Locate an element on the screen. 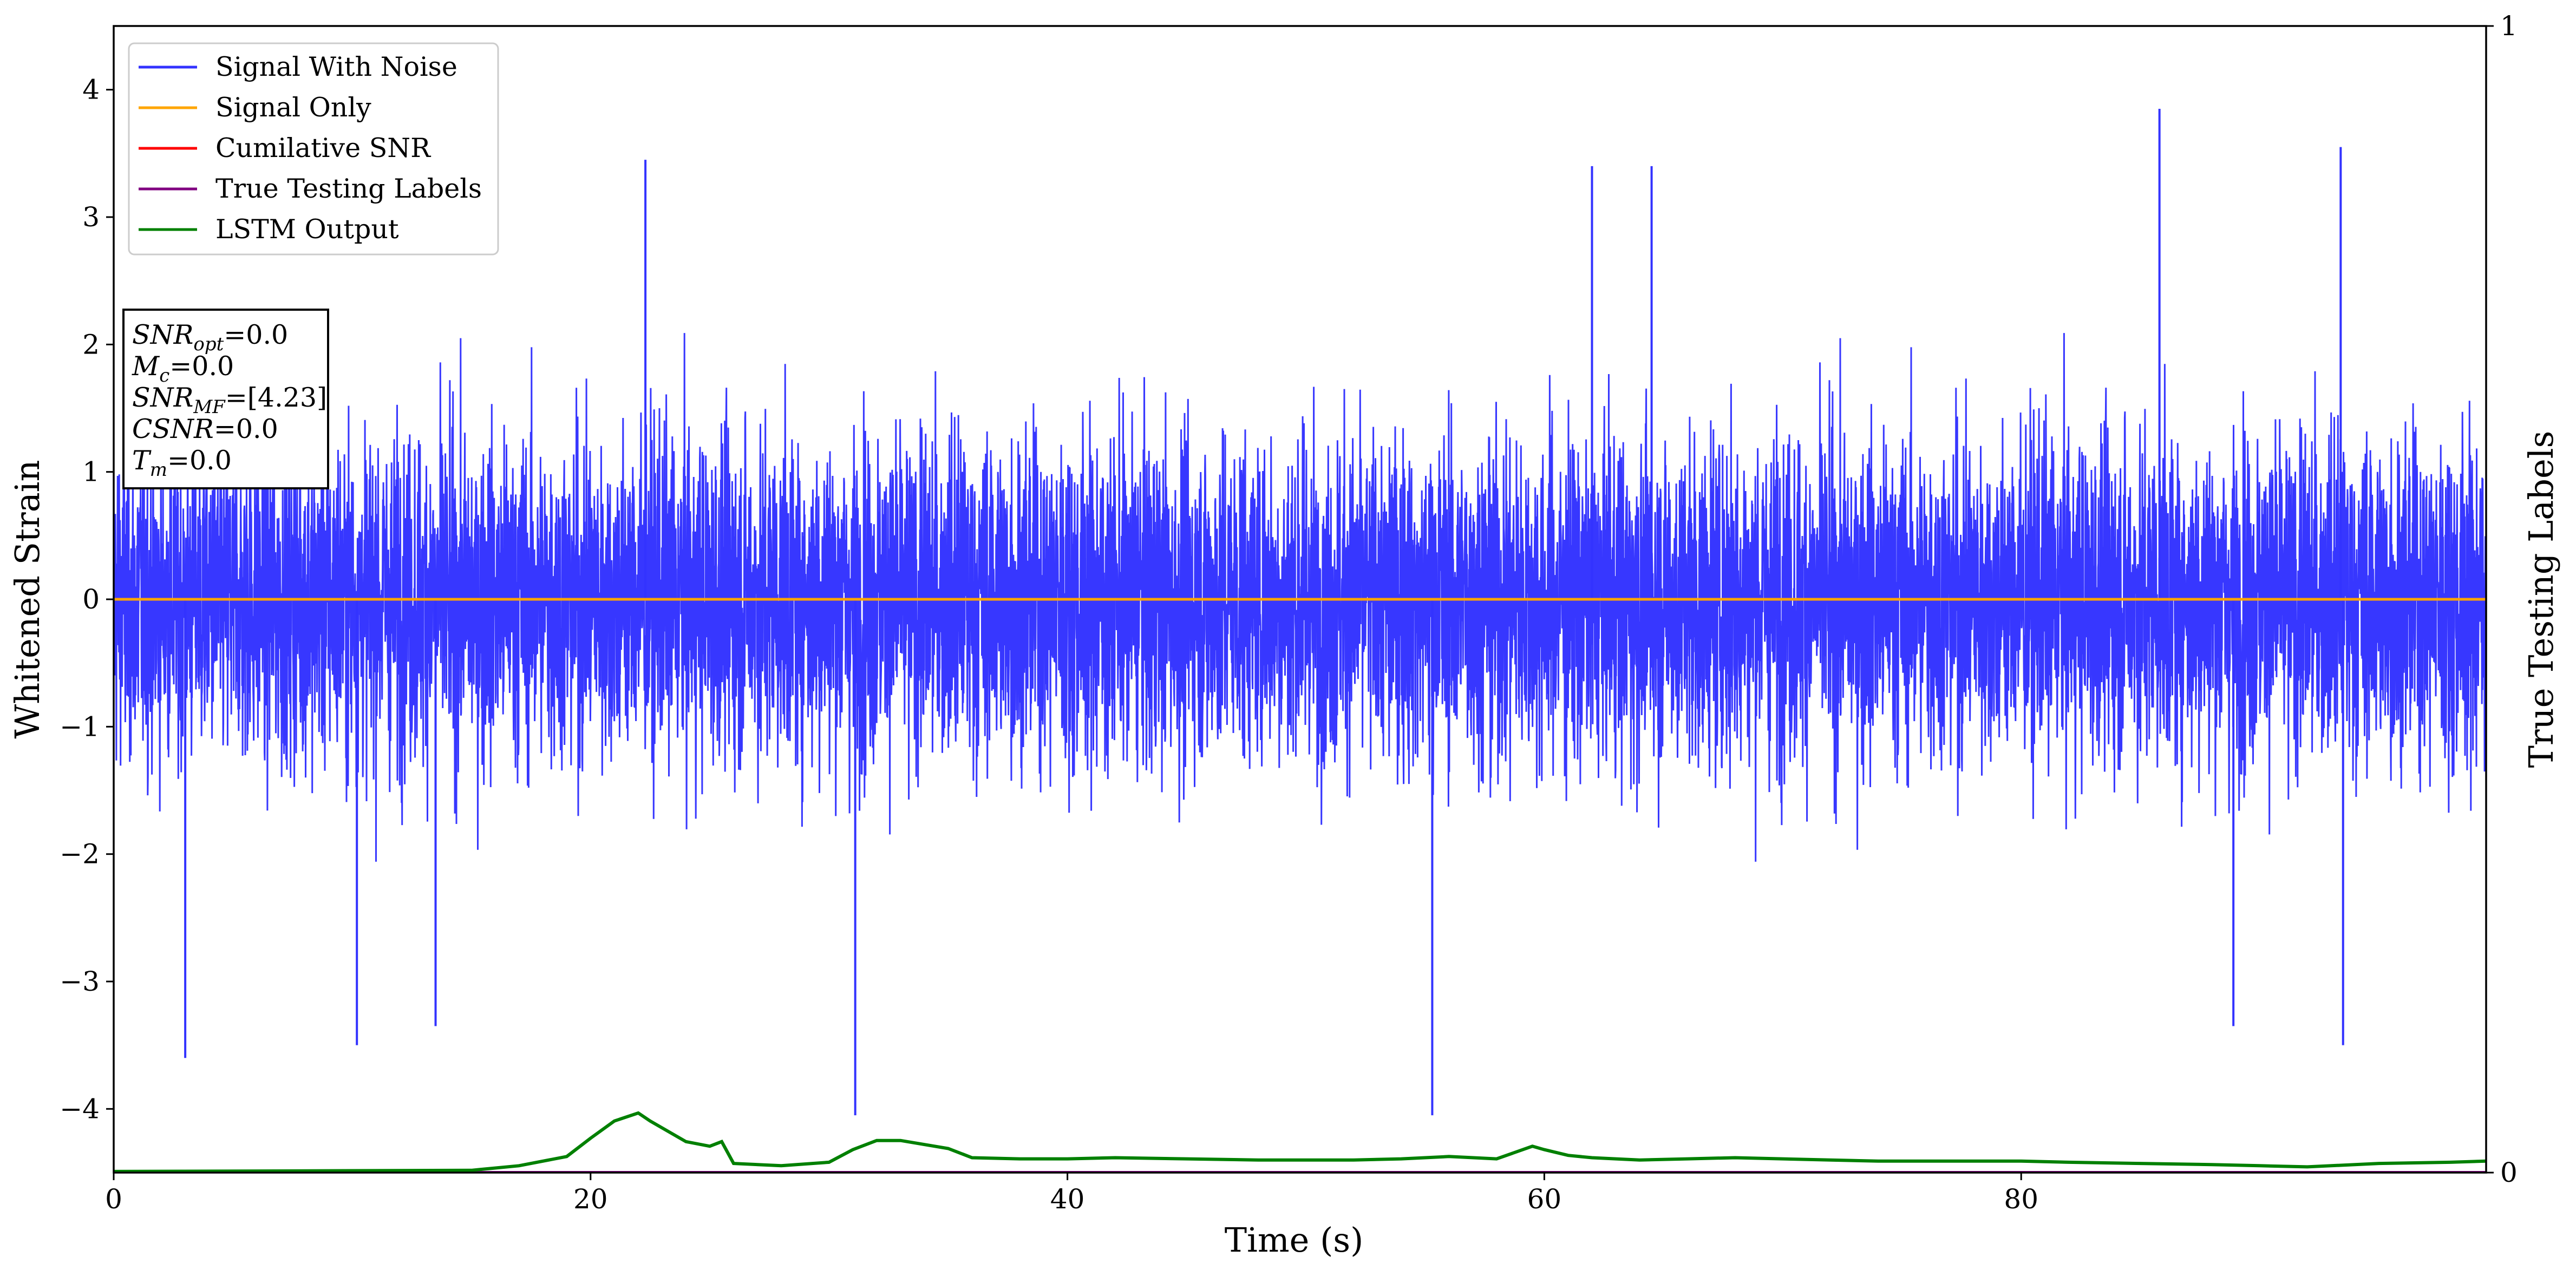 The image size is (2576, 1276). x-tick-label: 0 is located at coordinates (113, 1199).